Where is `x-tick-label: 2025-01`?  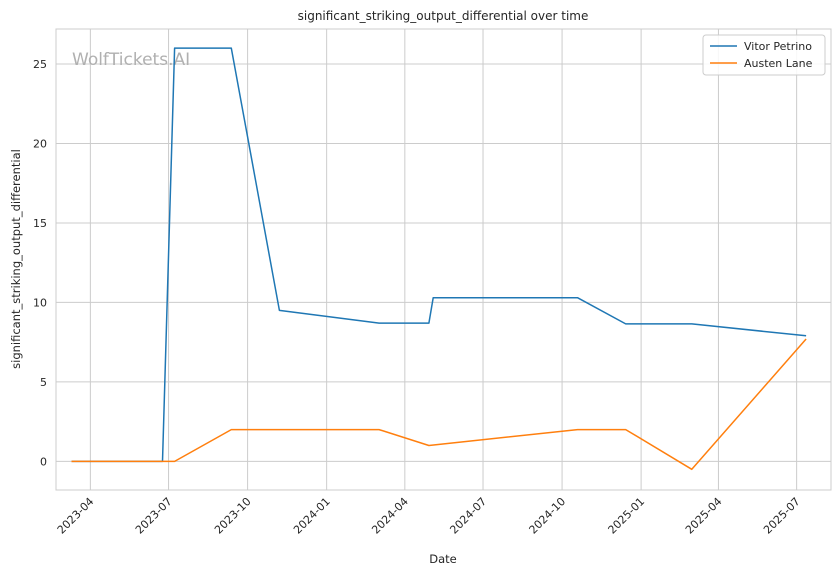 x-tick-label: 2025-01 is located at coordinates (627, 516).